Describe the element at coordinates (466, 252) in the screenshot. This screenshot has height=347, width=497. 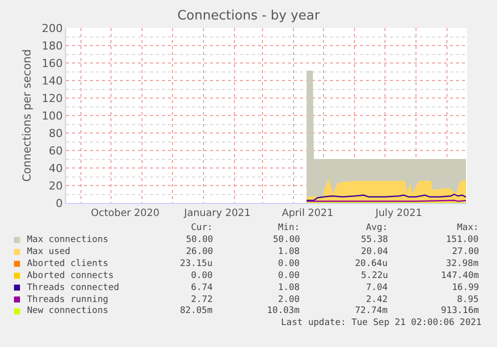
I see `text: 27.00` at that location.